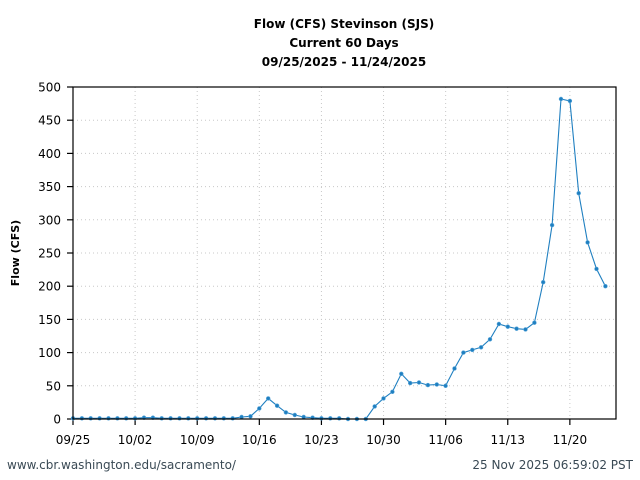 Image resolution: width=640 pixels, height=480 pixels. What do you see at coordinates (197, 440) in the screenshot?
I see `x-tick-label: 10/09` at bounding box center [197, 440].